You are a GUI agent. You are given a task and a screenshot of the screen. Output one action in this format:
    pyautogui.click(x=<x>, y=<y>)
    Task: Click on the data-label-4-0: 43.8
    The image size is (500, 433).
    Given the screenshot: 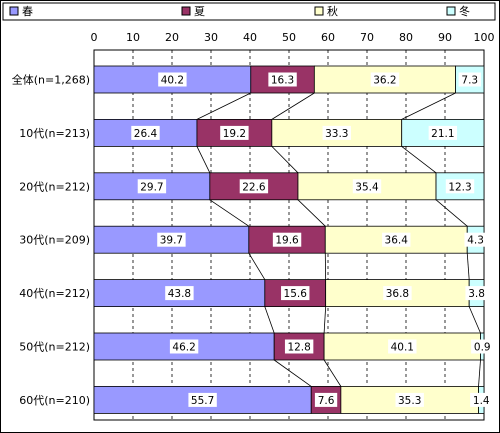 What is the action you would take?
    pyautogui.click(x=179, y=294)
    